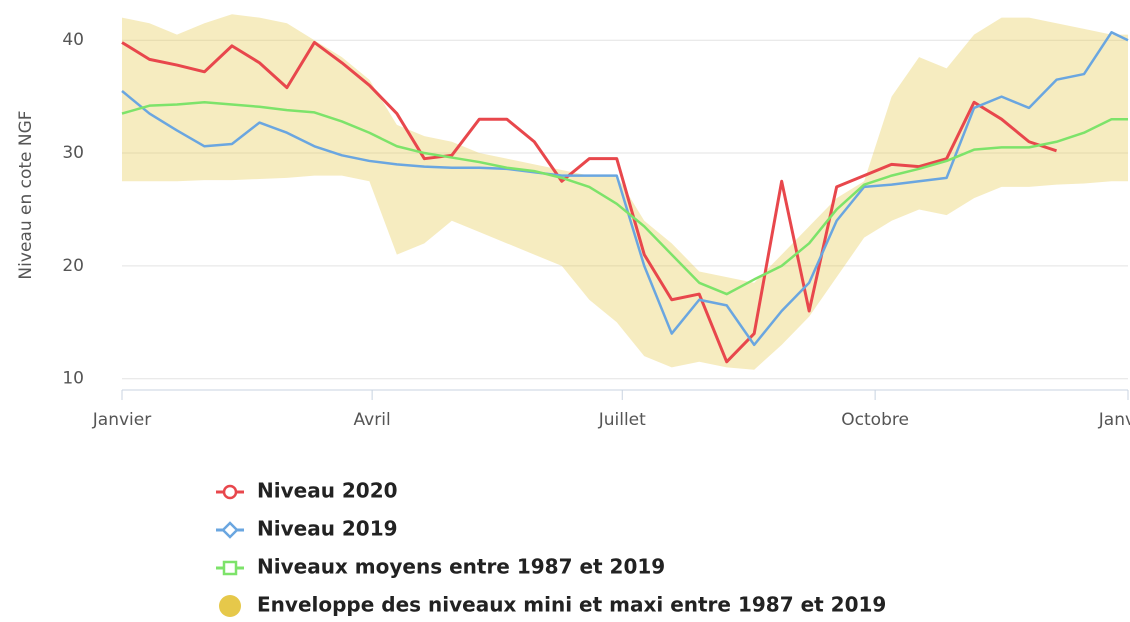 The height and width of the screenshot is (622, 1130). I want to click on y-tick-label: 30, so click(73, 153).